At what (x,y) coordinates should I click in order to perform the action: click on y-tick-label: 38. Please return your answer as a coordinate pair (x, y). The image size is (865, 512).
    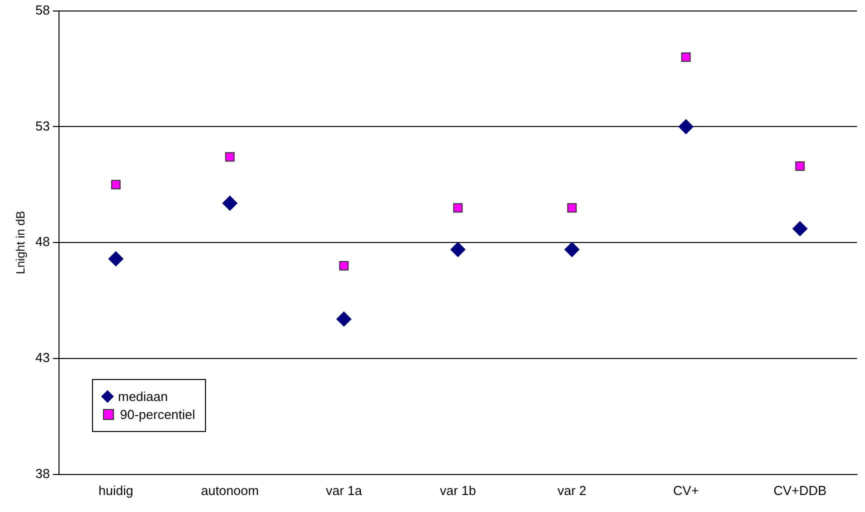
    Looking at the image, I should click on (42, 473).